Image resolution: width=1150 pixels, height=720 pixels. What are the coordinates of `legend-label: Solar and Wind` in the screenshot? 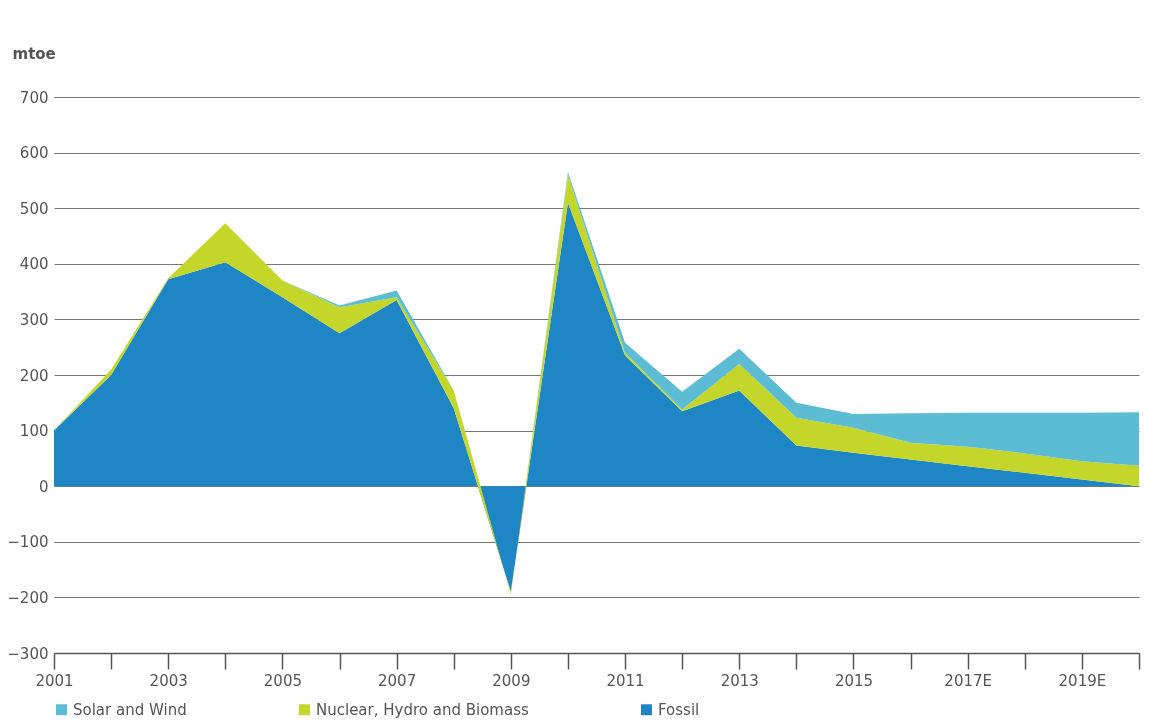 It's located at (130, 709).